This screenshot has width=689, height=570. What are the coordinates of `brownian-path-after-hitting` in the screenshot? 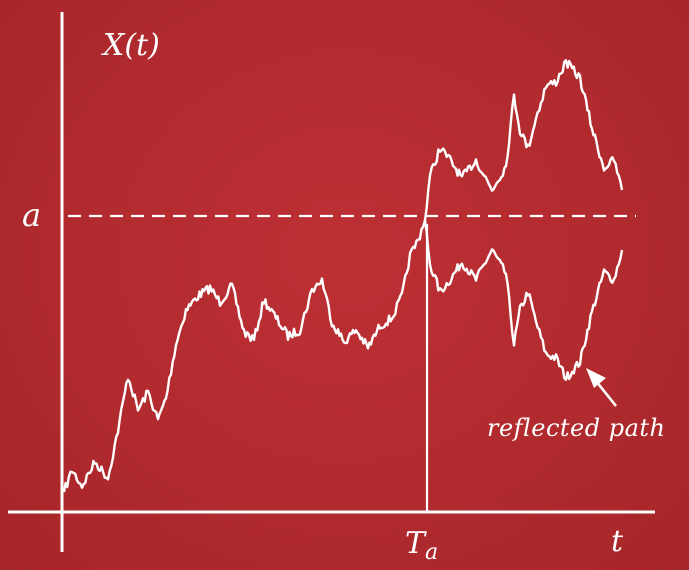 It's located at (523, 140).